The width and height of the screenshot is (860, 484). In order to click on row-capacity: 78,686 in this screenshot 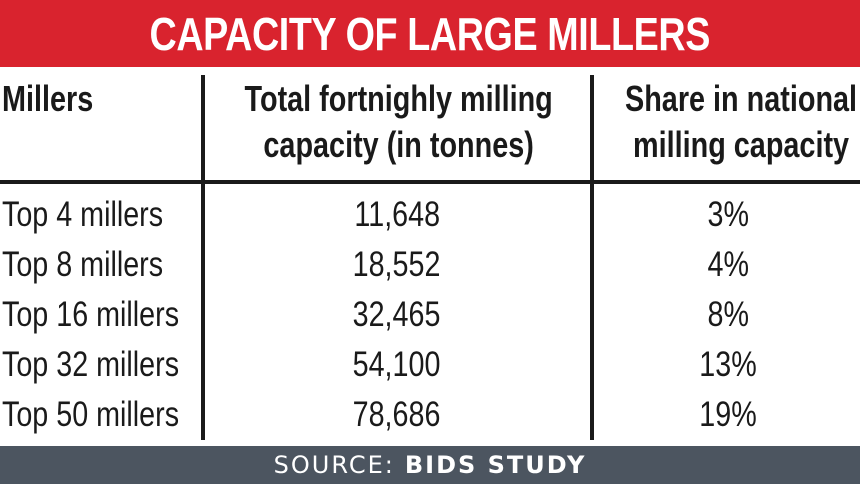, I will do `click(397, 414)`.